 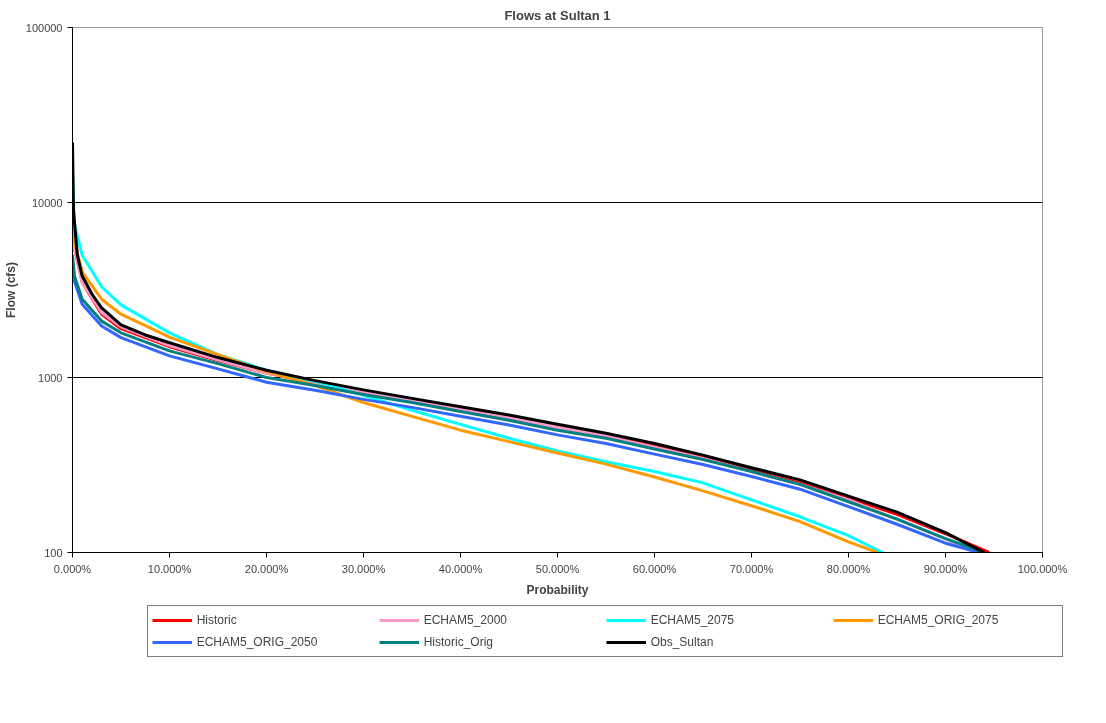 I want to click on x-tick-label: 70.000%, so click(x=751, y=568).